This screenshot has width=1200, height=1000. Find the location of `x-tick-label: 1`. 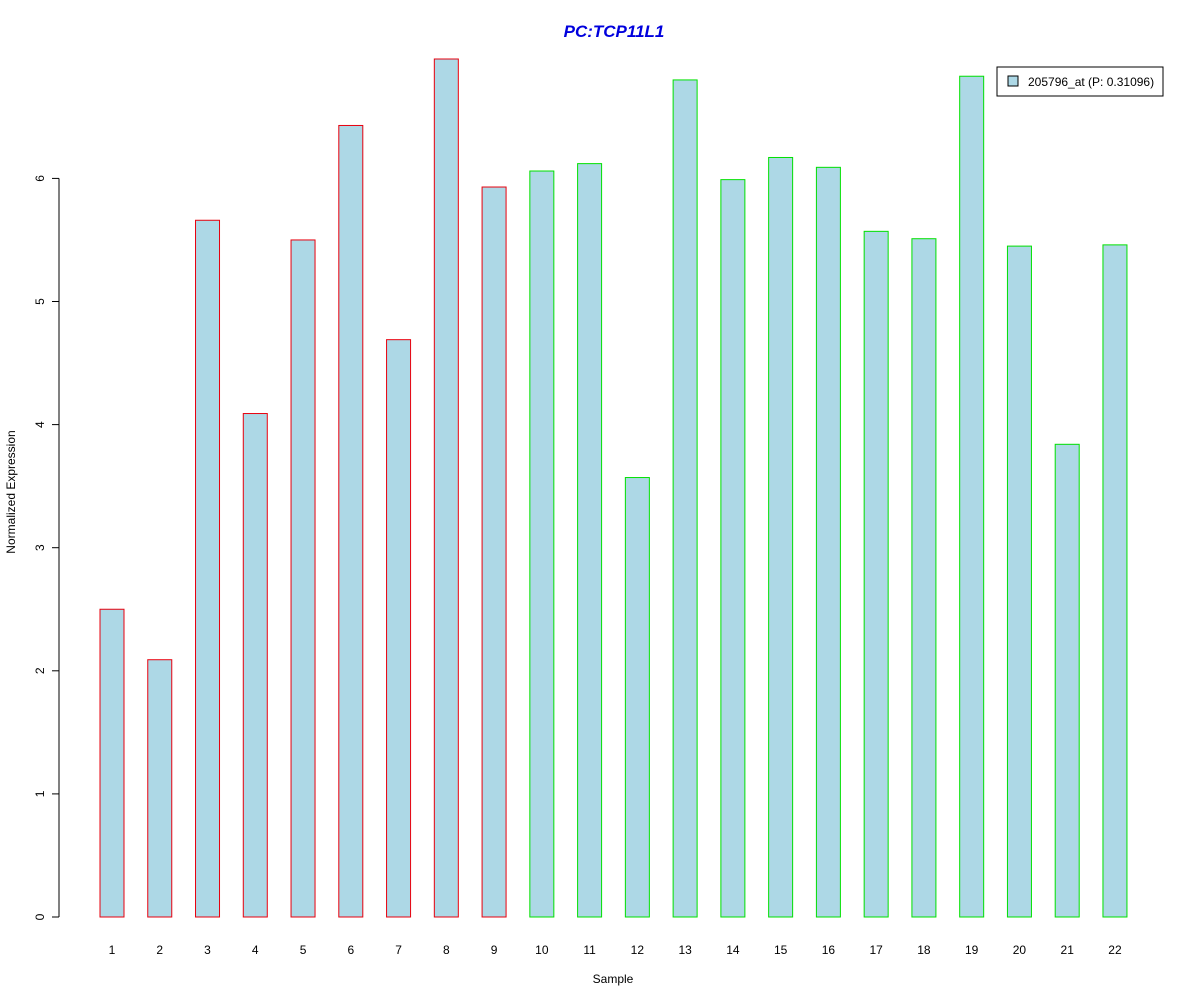

x-tick-label: 1 is located at coordinates (112, 950).